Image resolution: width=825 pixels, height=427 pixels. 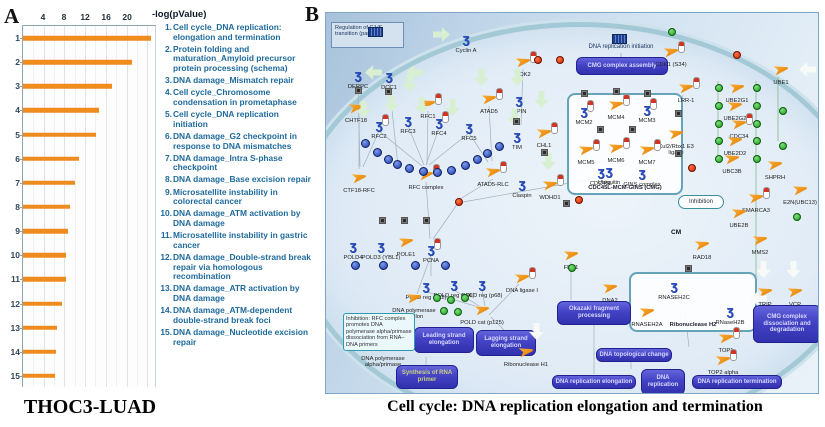 I want to click on node-vcp: VCP, so click(x=795, y=296).